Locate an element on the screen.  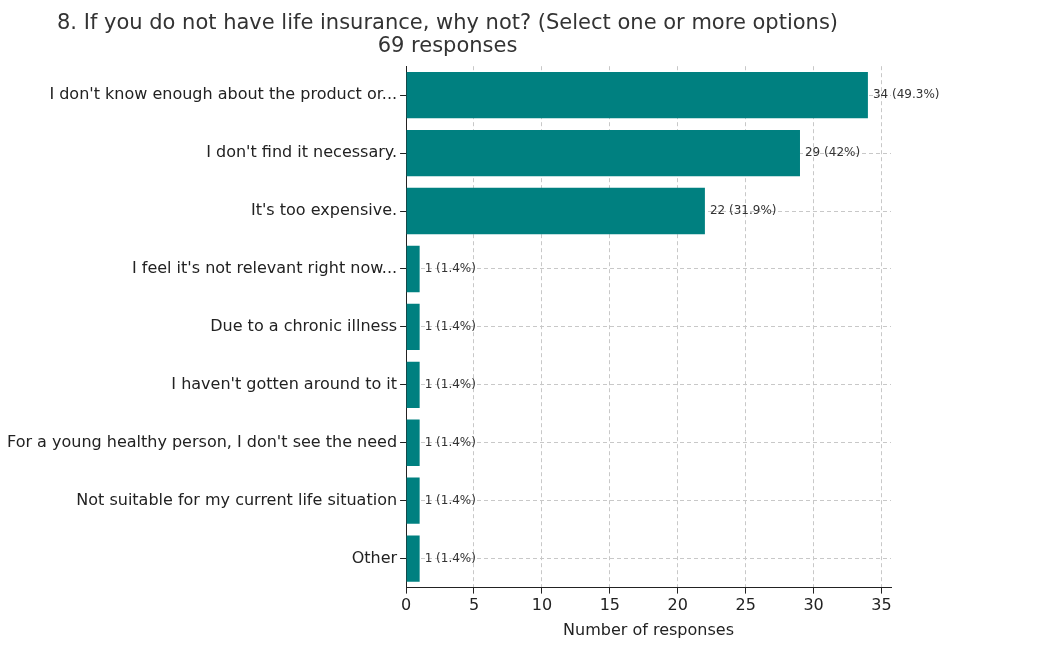
y-tick-label: Due to a chronic illness is located at coordinates (304, 326).